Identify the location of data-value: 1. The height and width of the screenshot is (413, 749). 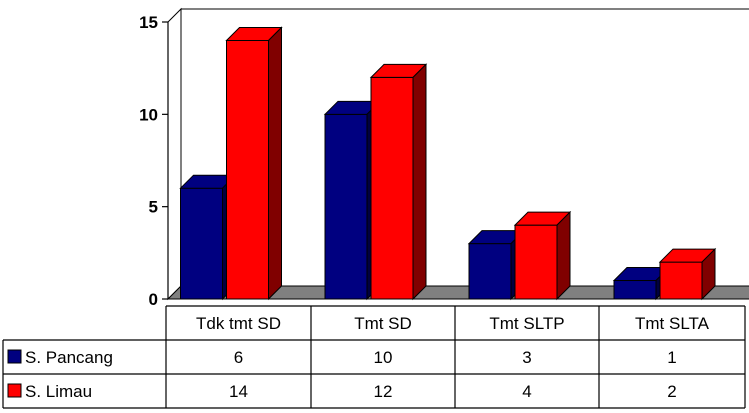
(671, 357).